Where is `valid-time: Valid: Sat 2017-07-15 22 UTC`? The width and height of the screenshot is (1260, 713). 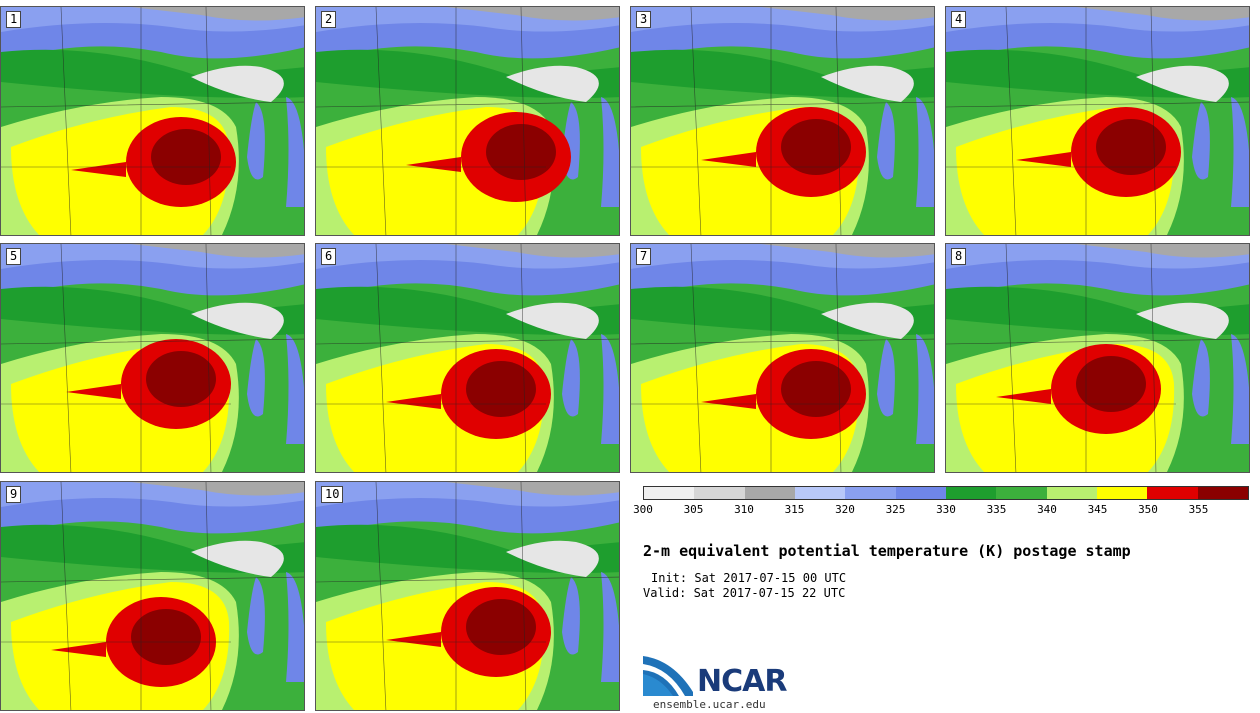 valid-time: Valid: Sat 2017-07-15 22 UTC is located at coordinates (744, 593).